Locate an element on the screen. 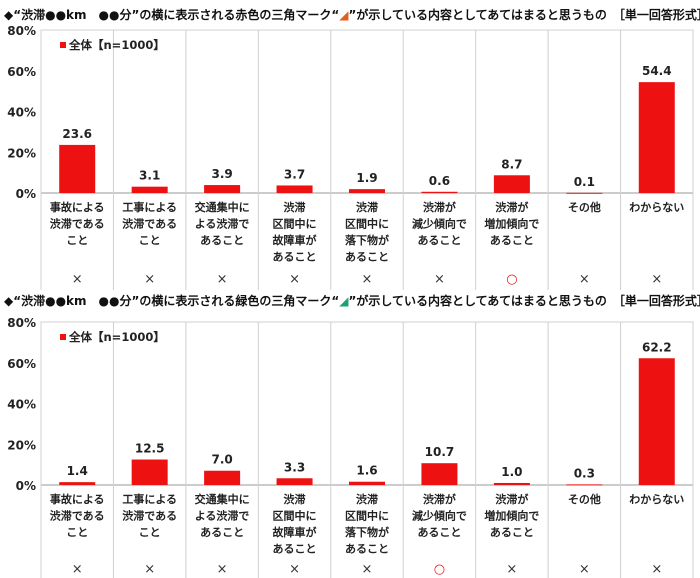  data-label: 23.6 is located at coordinates (77, 134).